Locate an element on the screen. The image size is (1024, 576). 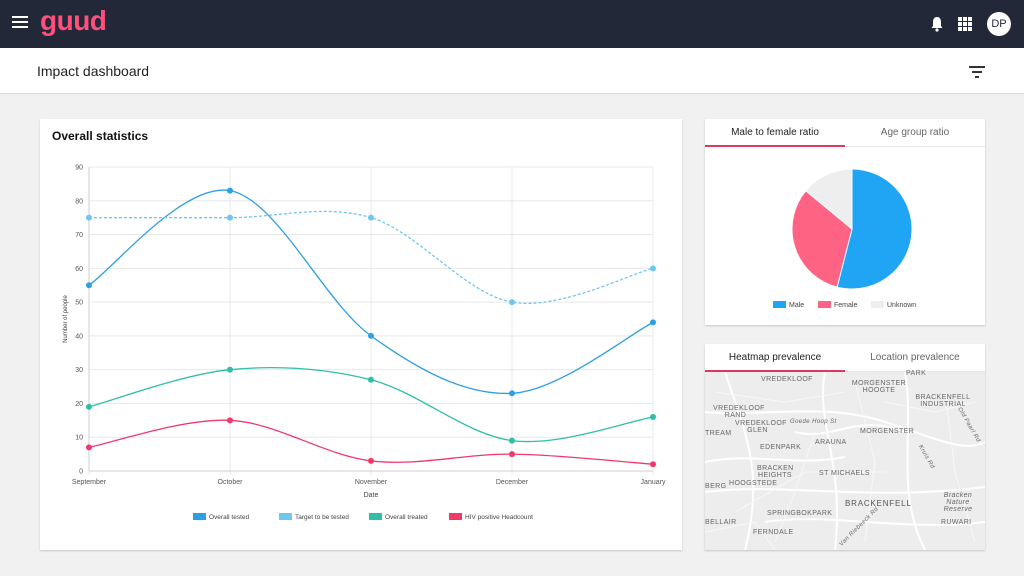
legend-label-overall-tested: Overall tested is located at coordinates (229, 517).